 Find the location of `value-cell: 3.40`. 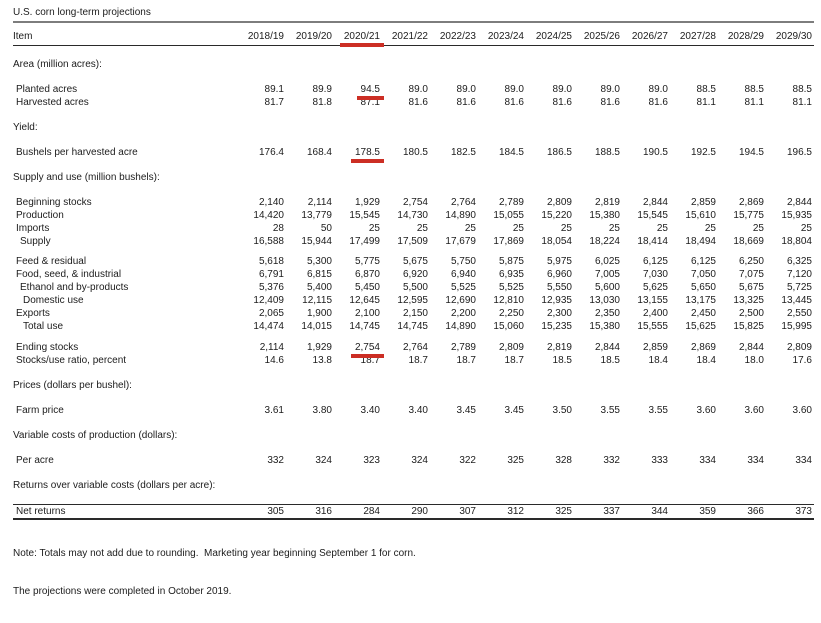

value-cell: 3.40 is located at coordinates (358, 410).